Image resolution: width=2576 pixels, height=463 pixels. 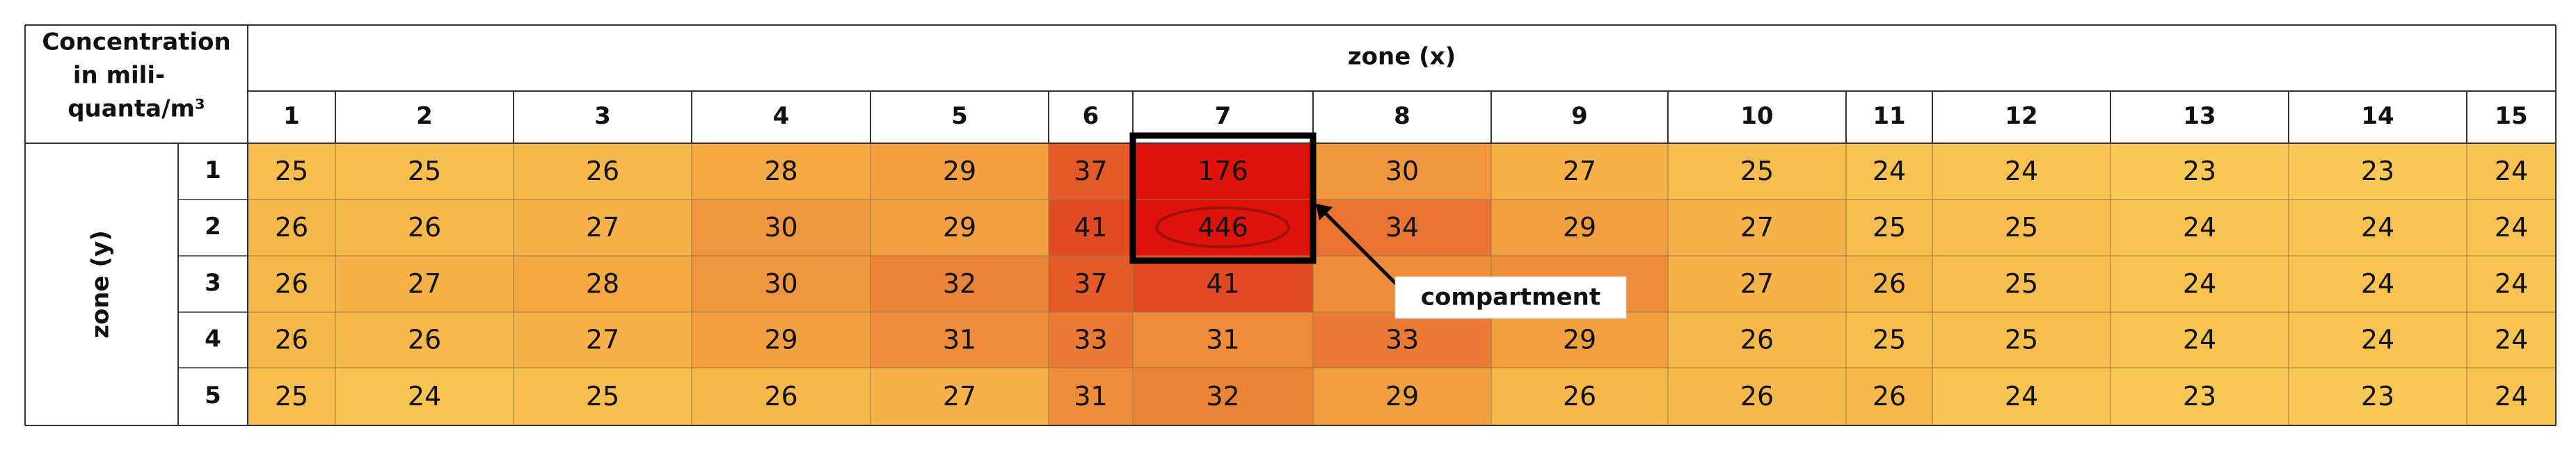 What do you see at coordinates (1402, 116) in the screenshot?
I see `column-label: 8` at bounding box center [1402, 116].